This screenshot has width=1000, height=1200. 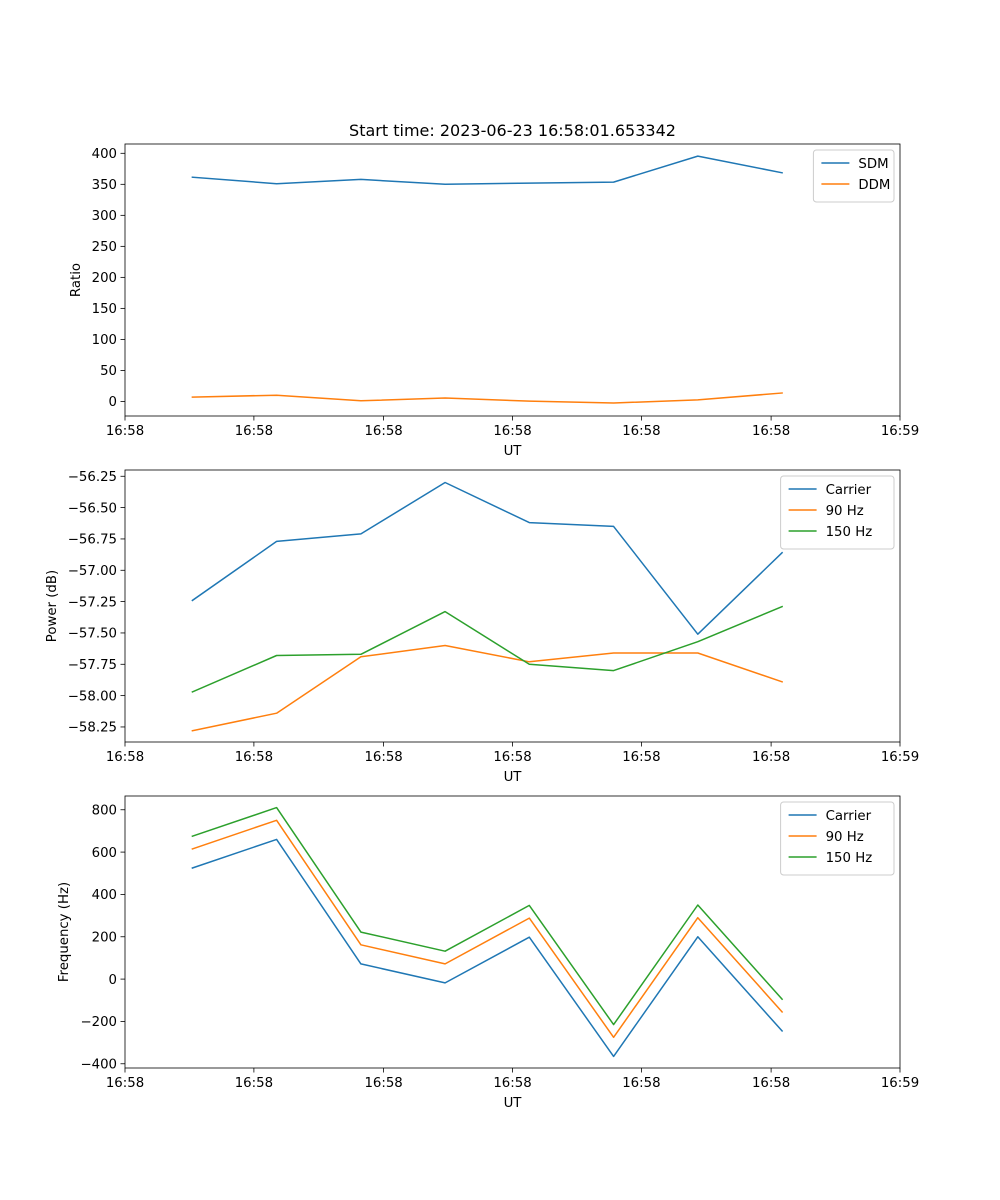 What do you see at coordinates (98, 1022) in the screenshot?
I see `y-tick-label: −200` at bounding box center [98, 1022].